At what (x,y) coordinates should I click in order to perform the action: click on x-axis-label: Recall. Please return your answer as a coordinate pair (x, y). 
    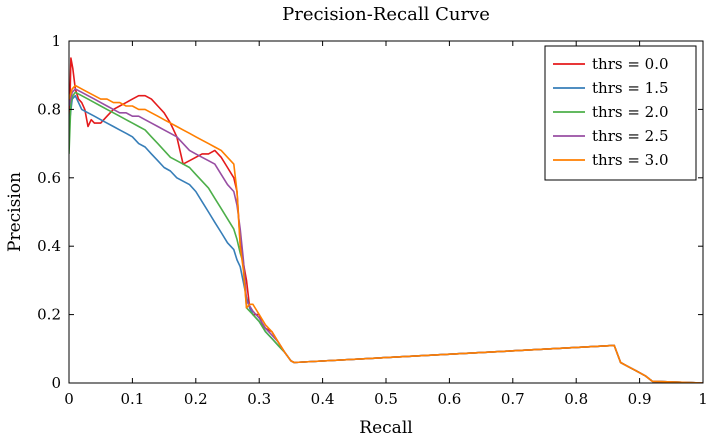
    Looking at the image, I should click on (385, 428).